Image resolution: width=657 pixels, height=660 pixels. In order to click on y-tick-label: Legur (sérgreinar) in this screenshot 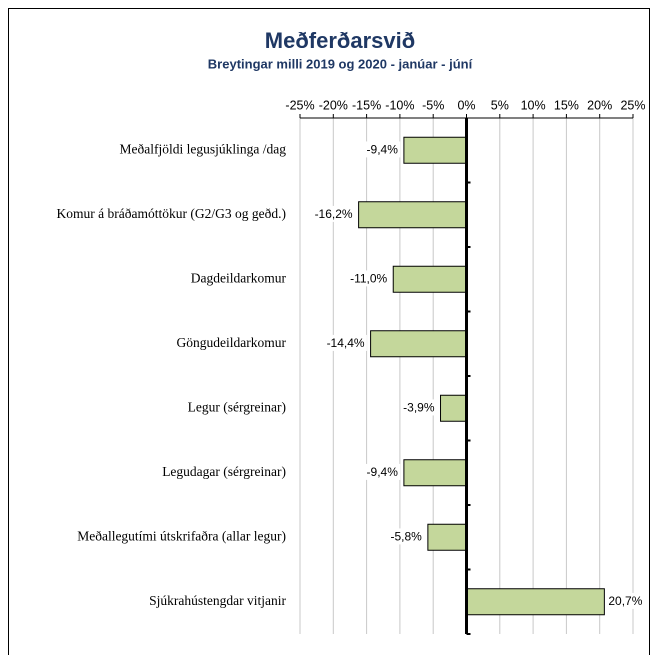, I will do `click(237, 406)`.